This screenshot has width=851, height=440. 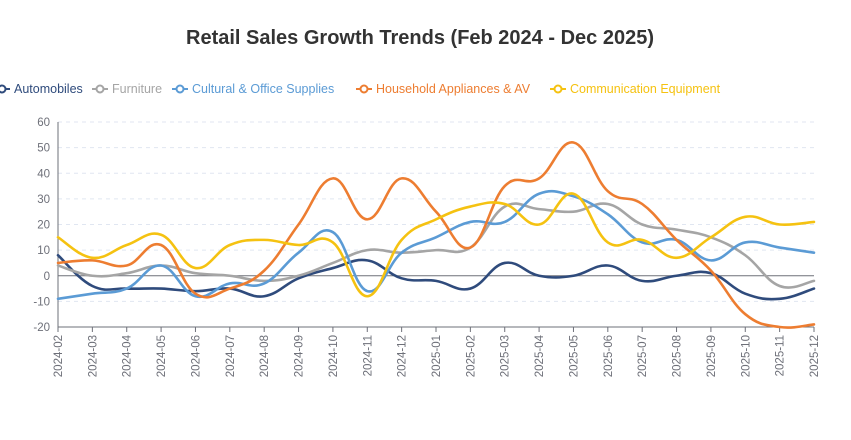 I want to click on y-tick-label: 20, so click(x=43, y=226).